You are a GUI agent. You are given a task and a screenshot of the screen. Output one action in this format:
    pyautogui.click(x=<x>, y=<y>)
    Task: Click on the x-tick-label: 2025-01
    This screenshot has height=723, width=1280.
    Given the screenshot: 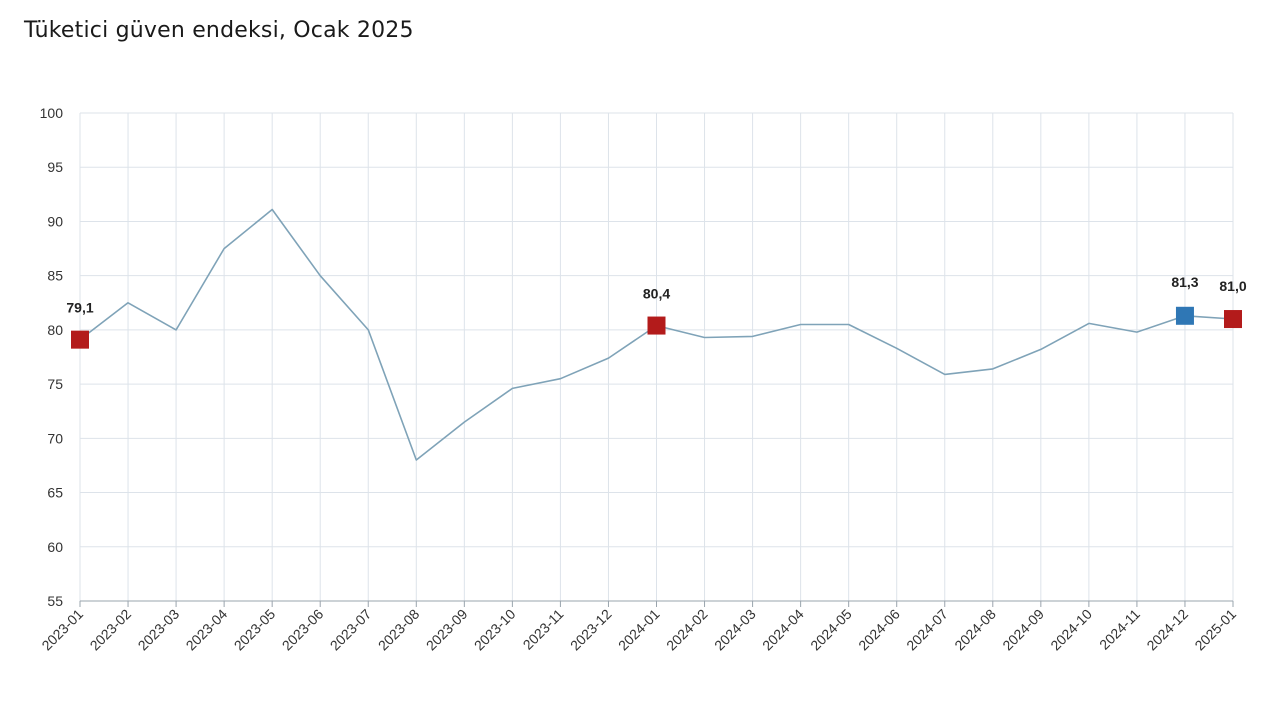 What is the action you would take?
    pyautogui.click(x=1215, y=630)
    